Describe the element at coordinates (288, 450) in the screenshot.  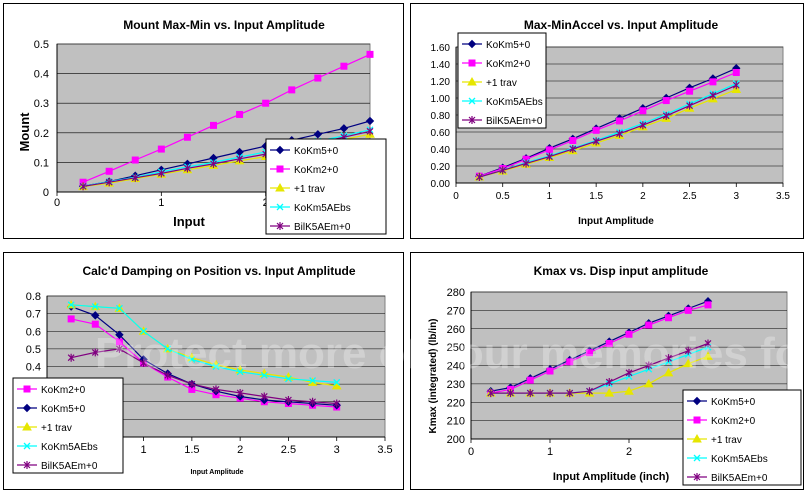
I see `x-tick-label: 2.5` at that location.